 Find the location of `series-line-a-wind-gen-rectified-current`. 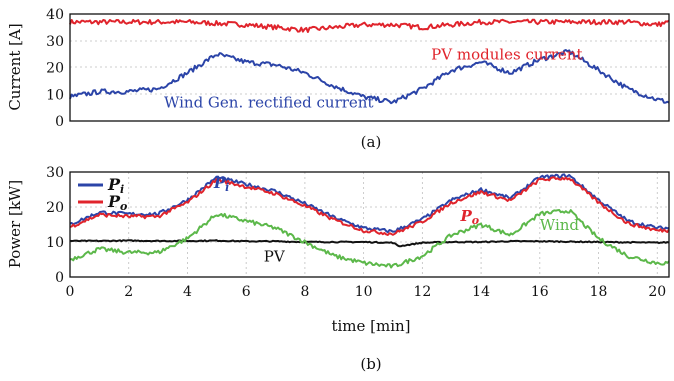

series-line-a-wind-gen-rectified-current is located at coordinates (369, 77).